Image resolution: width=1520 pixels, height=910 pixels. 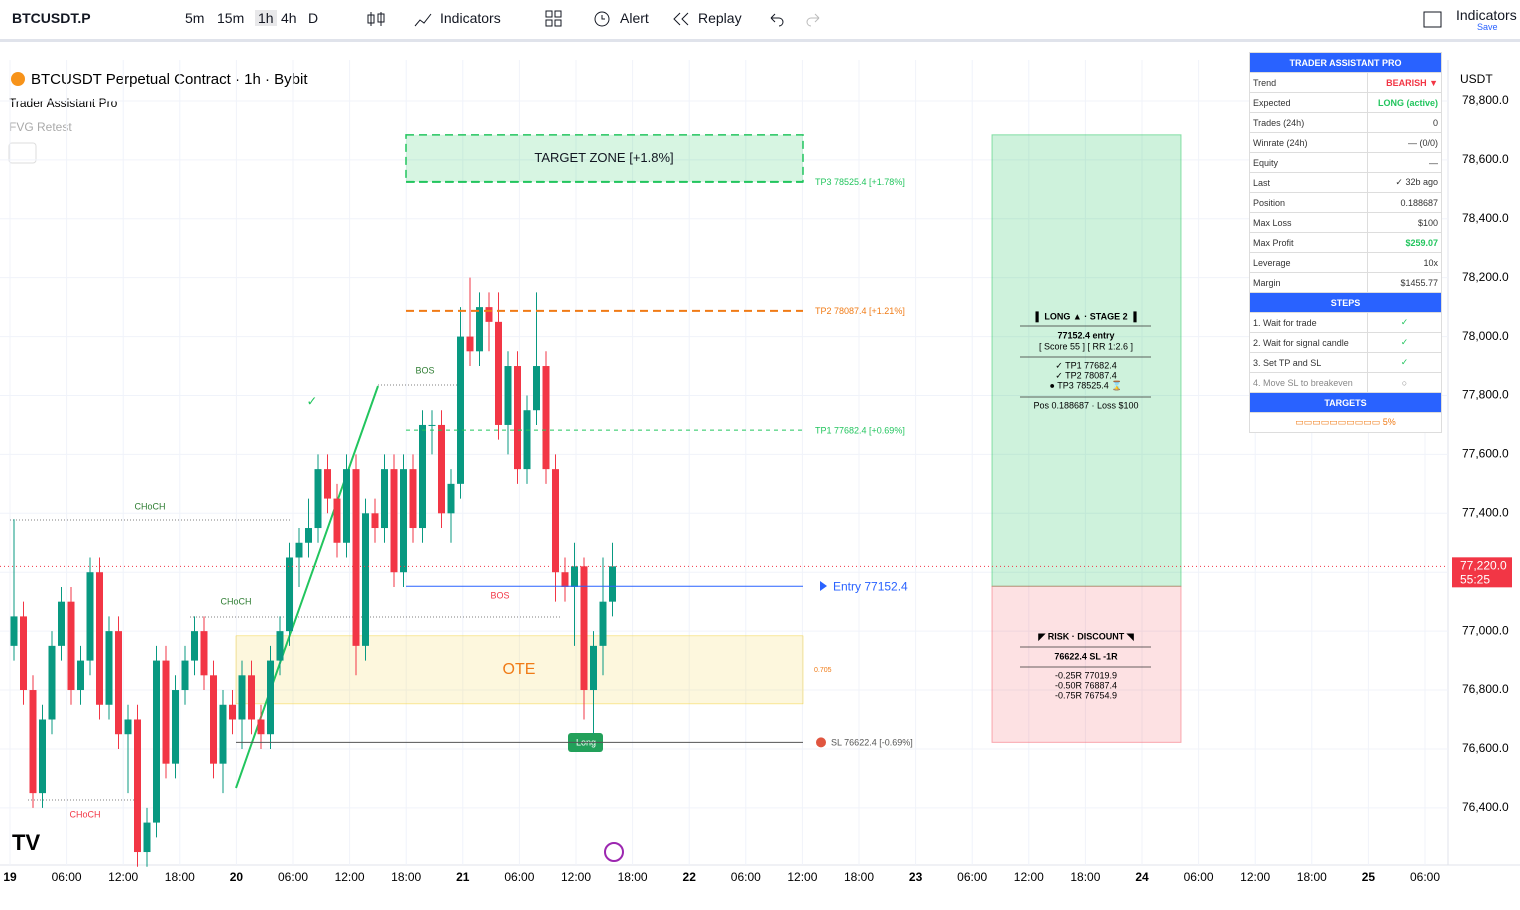 What do you see at coordinates (1085, 384) in the screenshot?
I see `box-text: ● TP3 78525.4 ⌛` at bounding box center [1085, 384].